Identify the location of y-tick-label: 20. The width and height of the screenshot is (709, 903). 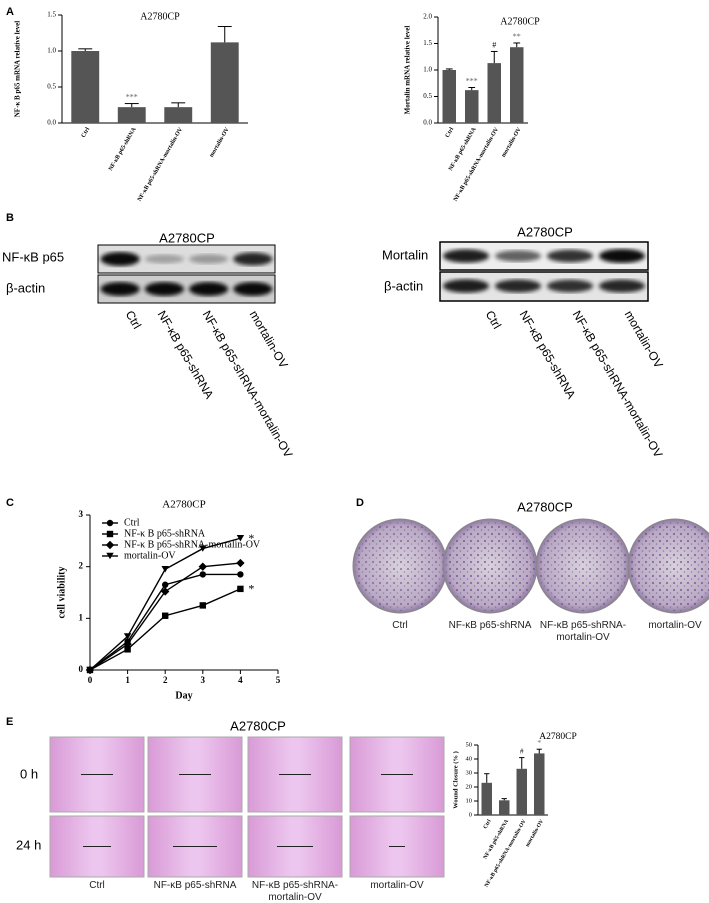
(469, 786).